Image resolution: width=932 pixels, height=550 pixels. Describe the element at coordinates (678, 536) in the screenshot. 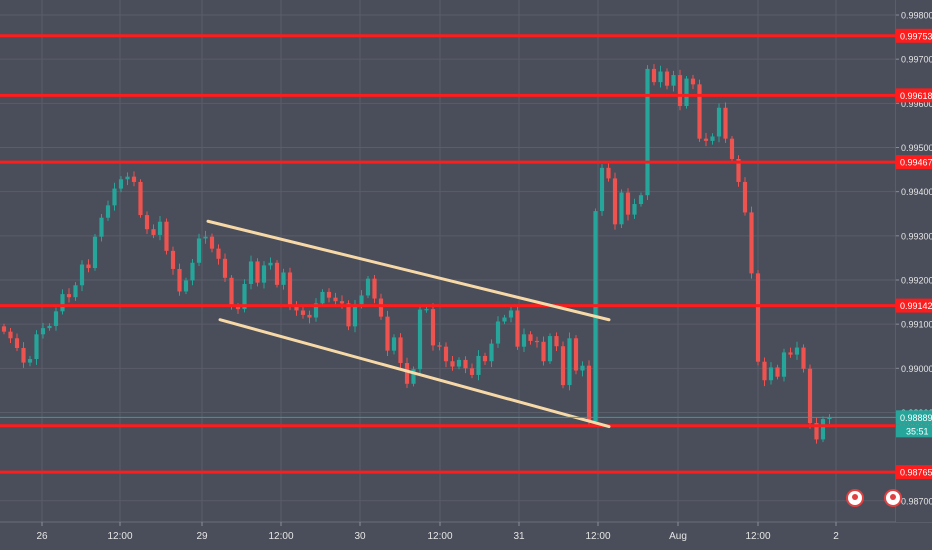

I see `x-tick-label: Aug` at that location.